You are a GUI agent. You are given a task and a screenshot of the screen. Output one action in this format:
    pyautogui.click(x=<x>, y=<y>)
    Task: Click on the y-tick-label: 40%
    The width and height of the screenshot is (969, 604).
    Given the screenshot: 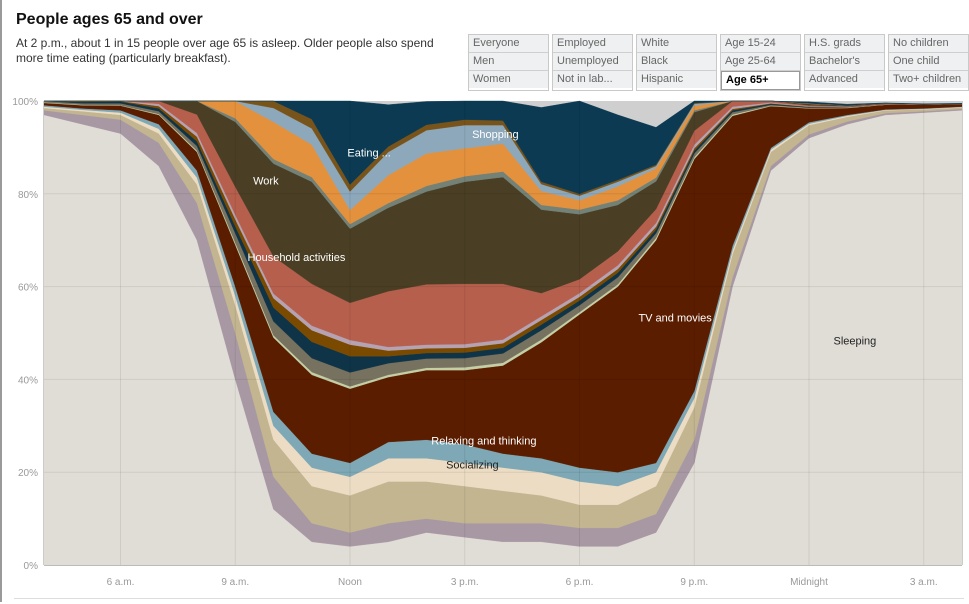 What is the action you would take?
    pyautogui.click(x=28, y=380)
    